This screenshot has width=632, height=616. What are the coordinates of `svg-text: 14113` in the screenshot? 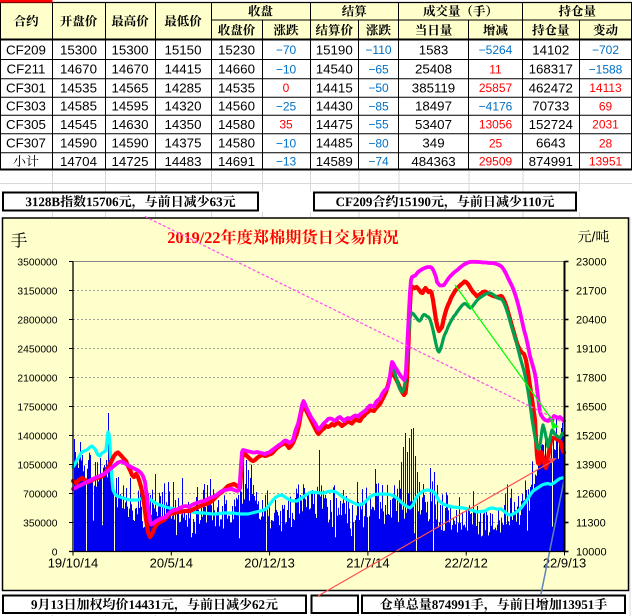 It's located at (605, 88).